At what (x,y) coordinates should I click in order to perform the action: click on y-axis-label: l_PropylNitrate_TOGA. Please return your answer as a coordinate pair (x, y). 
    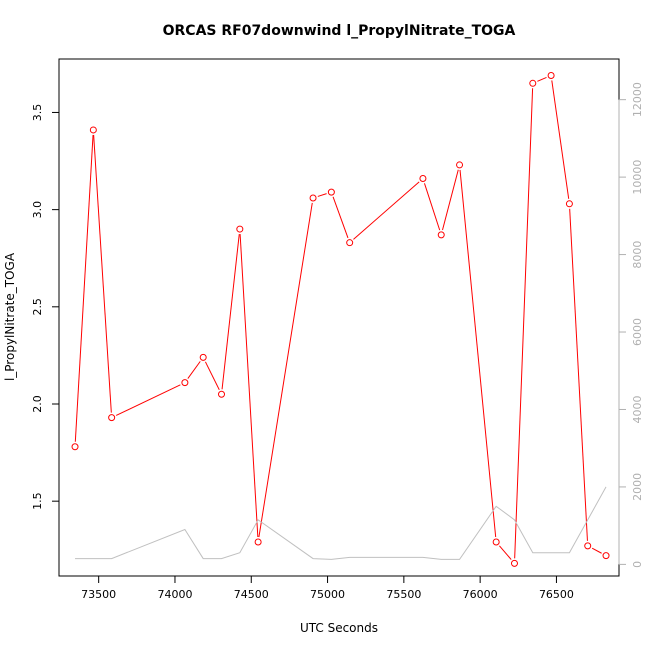
    Looking at the image, I should click on (10, 316).